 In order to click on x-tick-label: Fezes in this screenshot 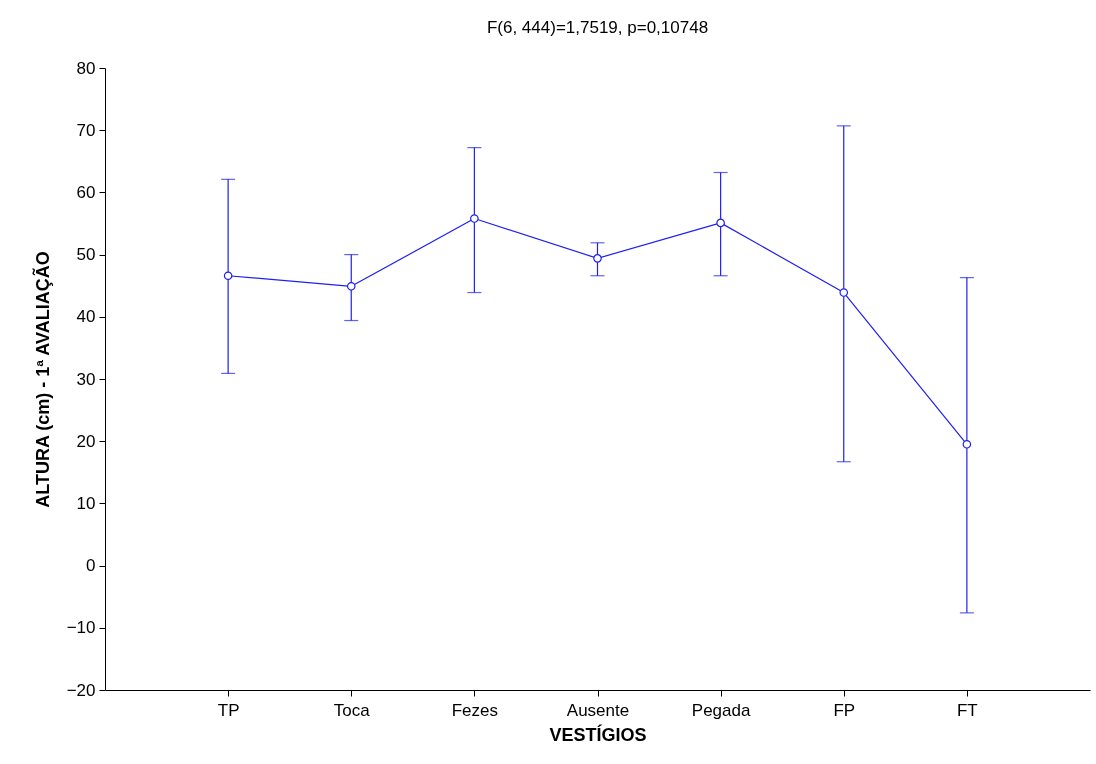, I will do `click(475, 710)`.